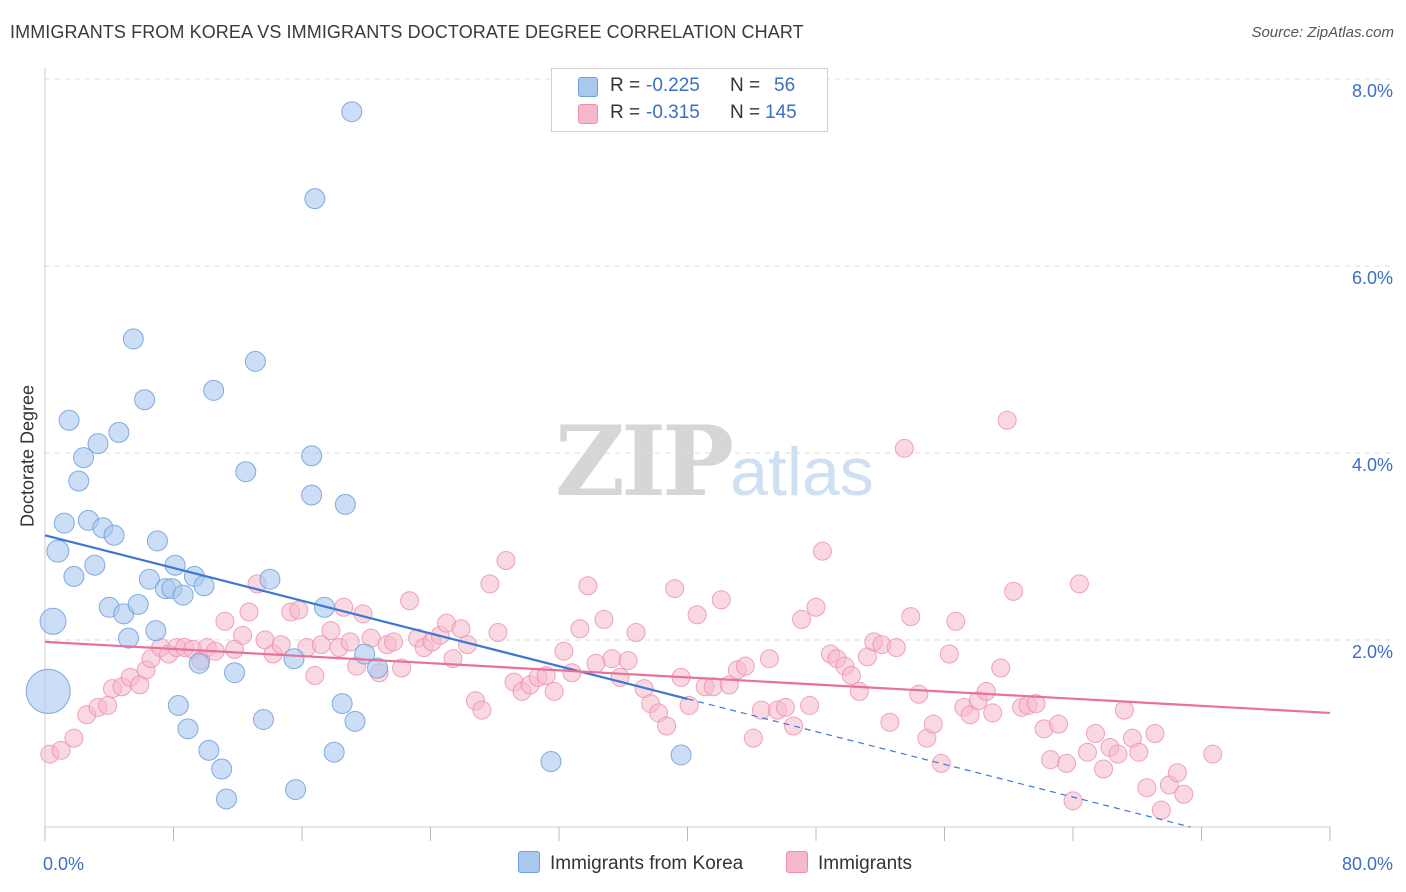  Describe the element at coordinates (689, 100) in the screenshot. I see `correlation-legend: R = -0.225 N = 56 R = -0.315 N = 145` at that location.